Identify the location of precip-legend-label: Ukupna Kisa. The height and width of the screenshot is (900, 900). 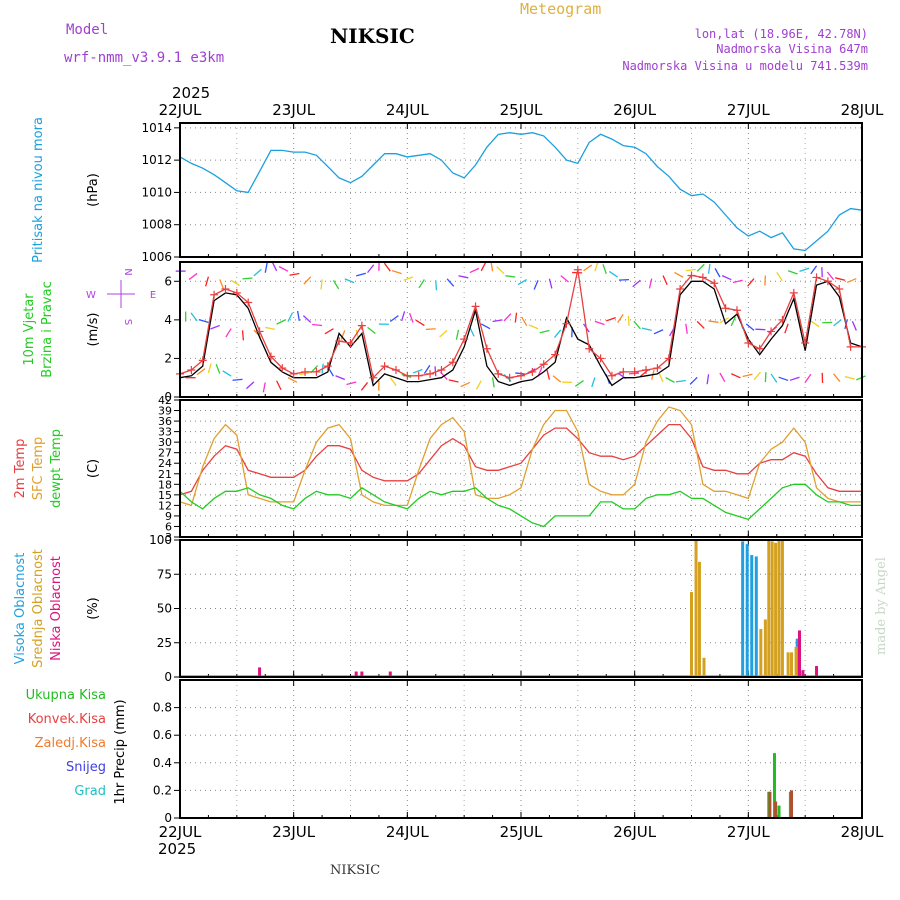
(66, 695).